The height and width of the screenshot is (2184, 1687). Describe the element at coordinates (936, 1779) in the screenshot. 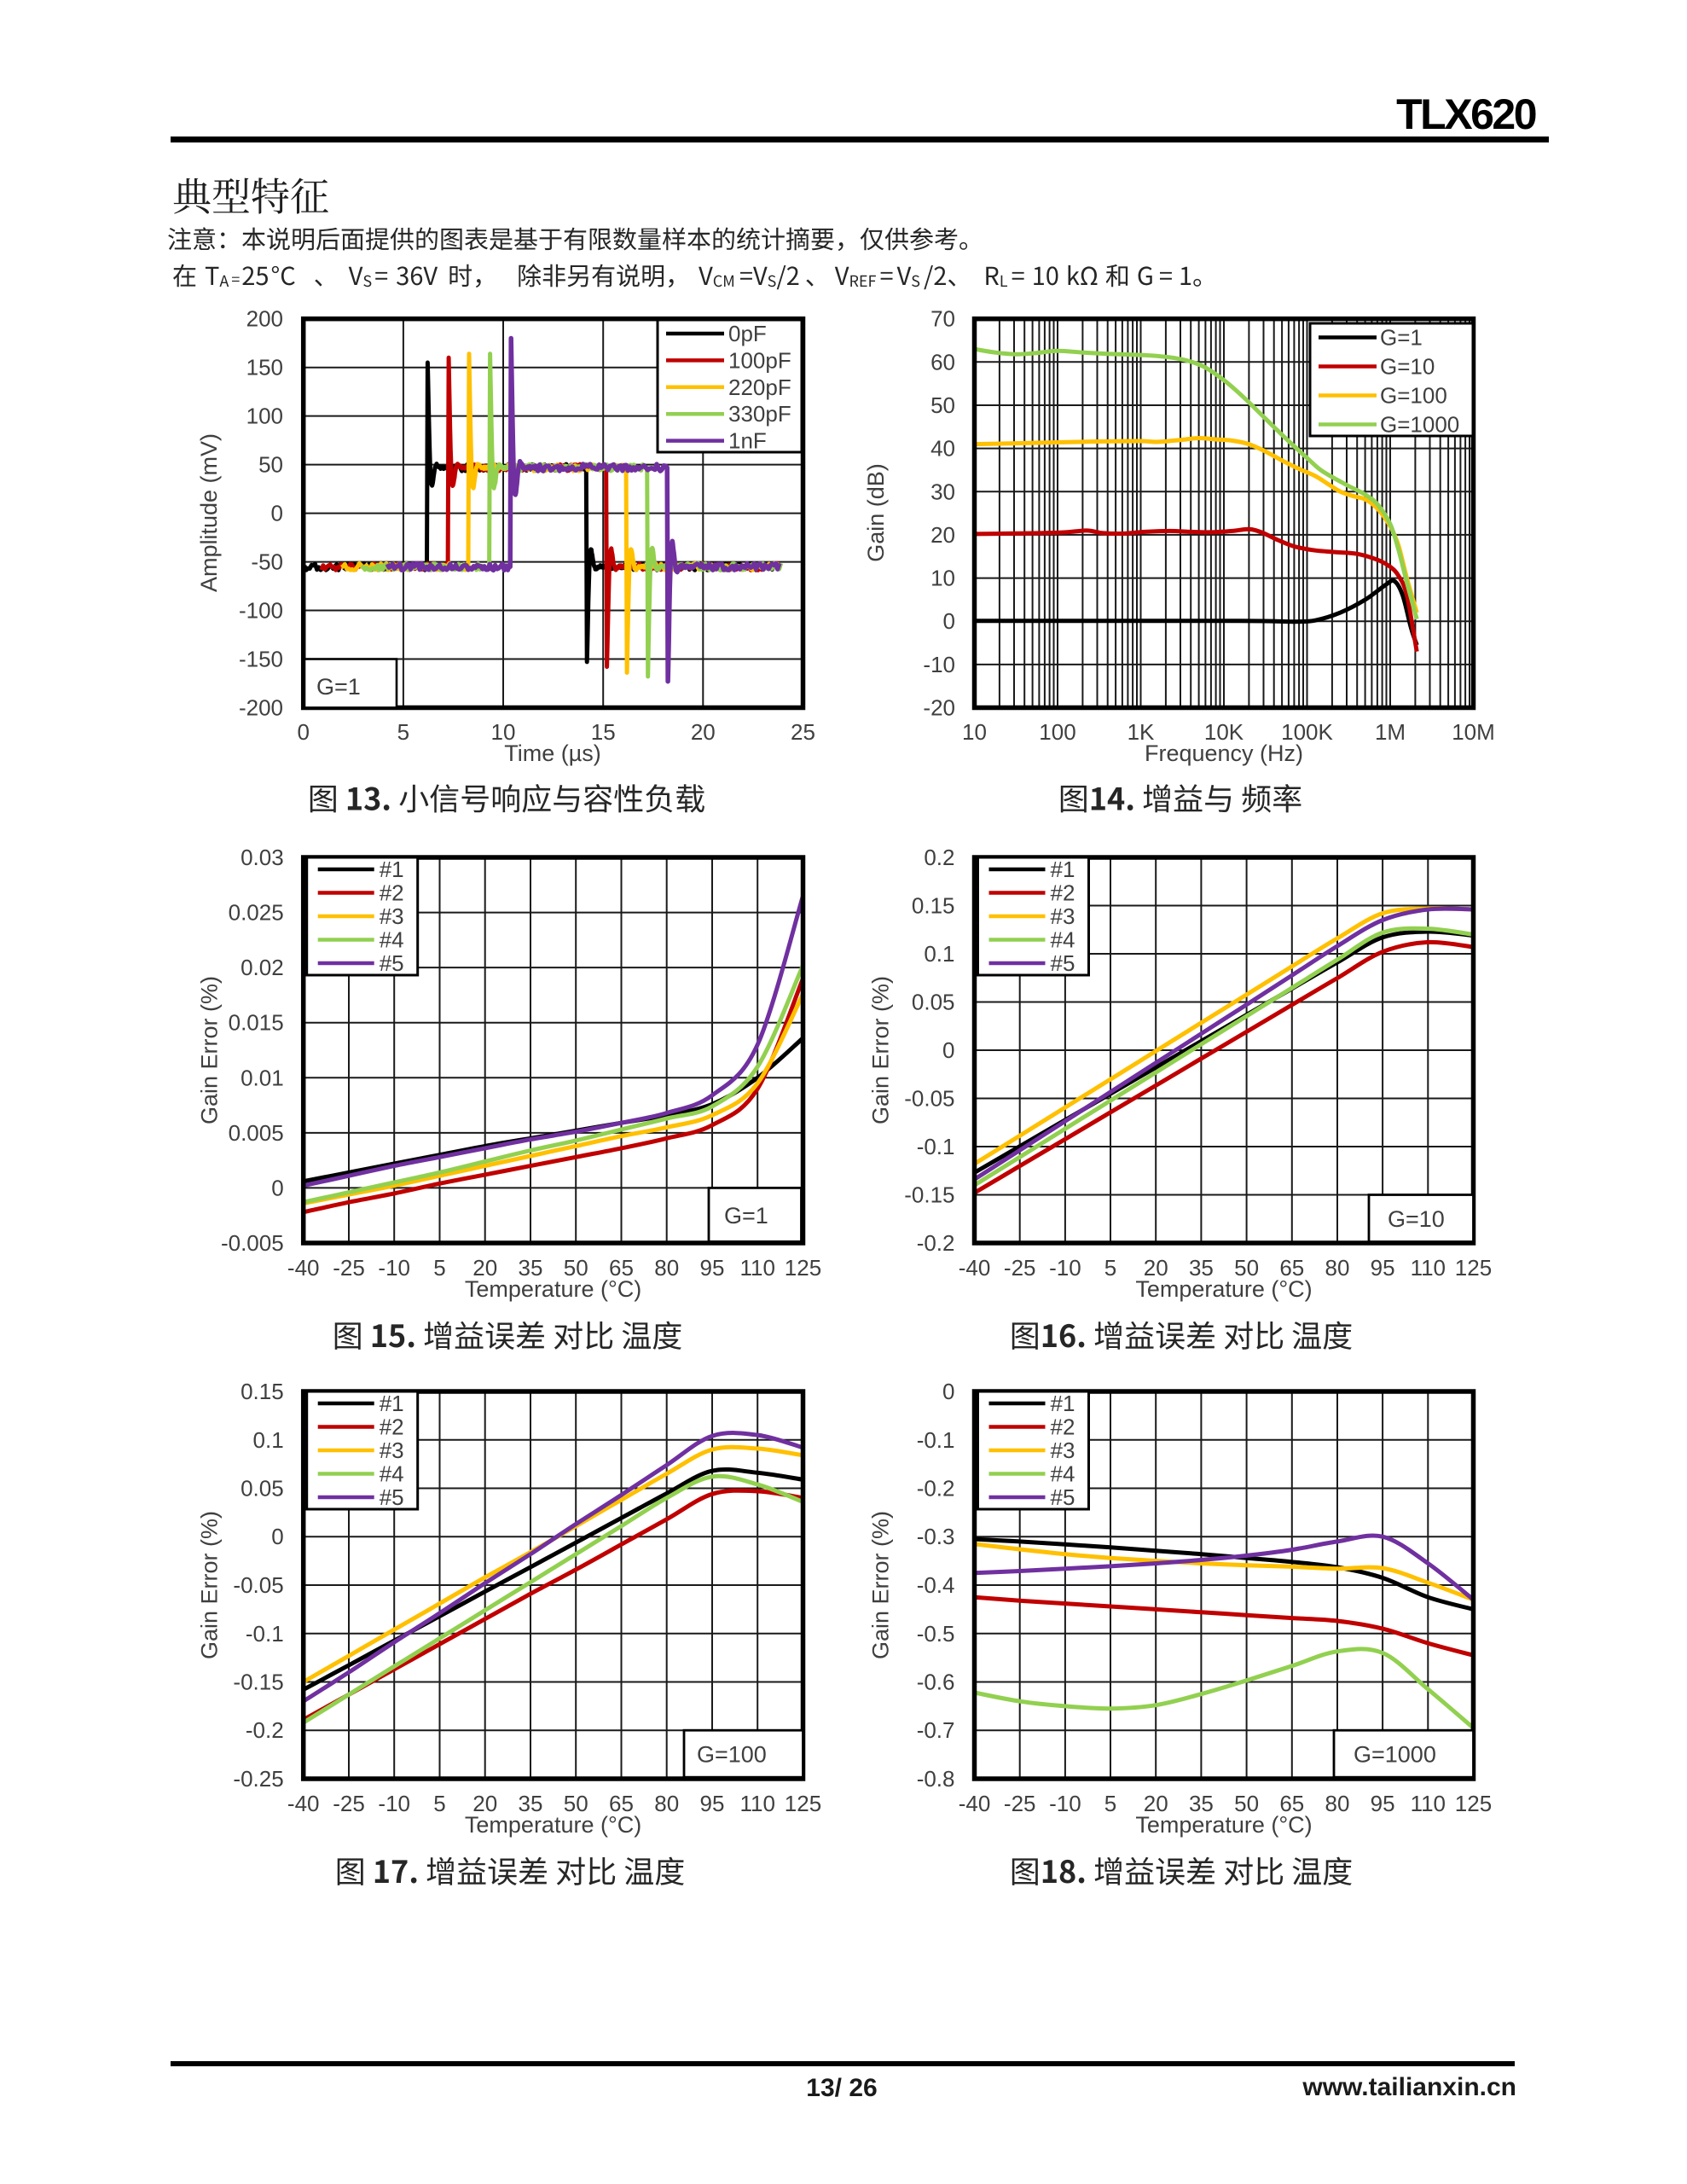

I see `svg-text: -0.8` at that location.